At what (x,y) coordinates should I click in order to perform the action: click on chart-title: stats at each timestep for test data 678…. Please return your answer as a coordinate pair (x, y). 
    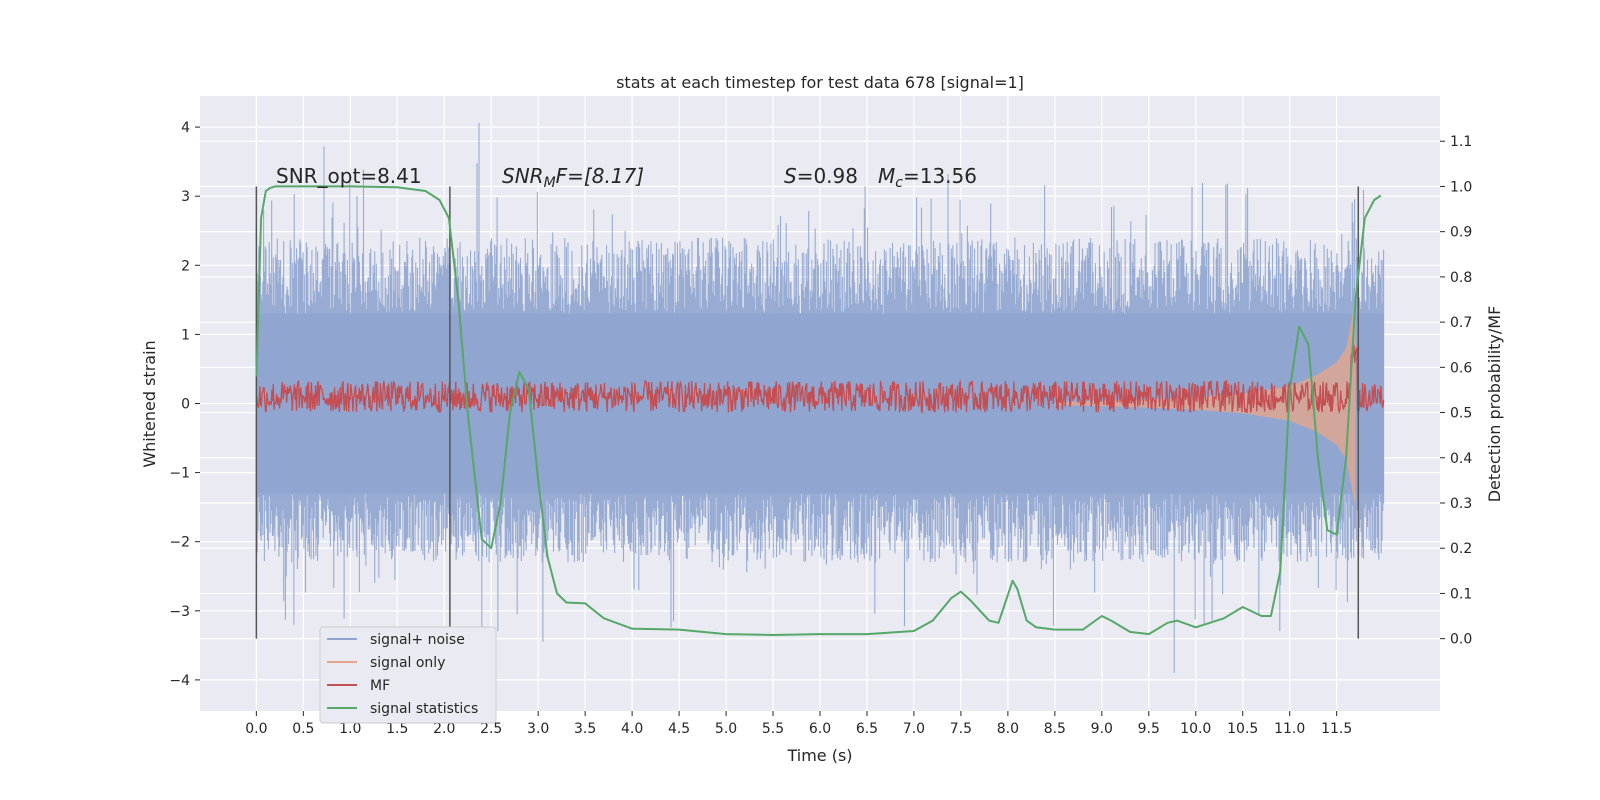
    Looking at the image, I should click on (820, 82).